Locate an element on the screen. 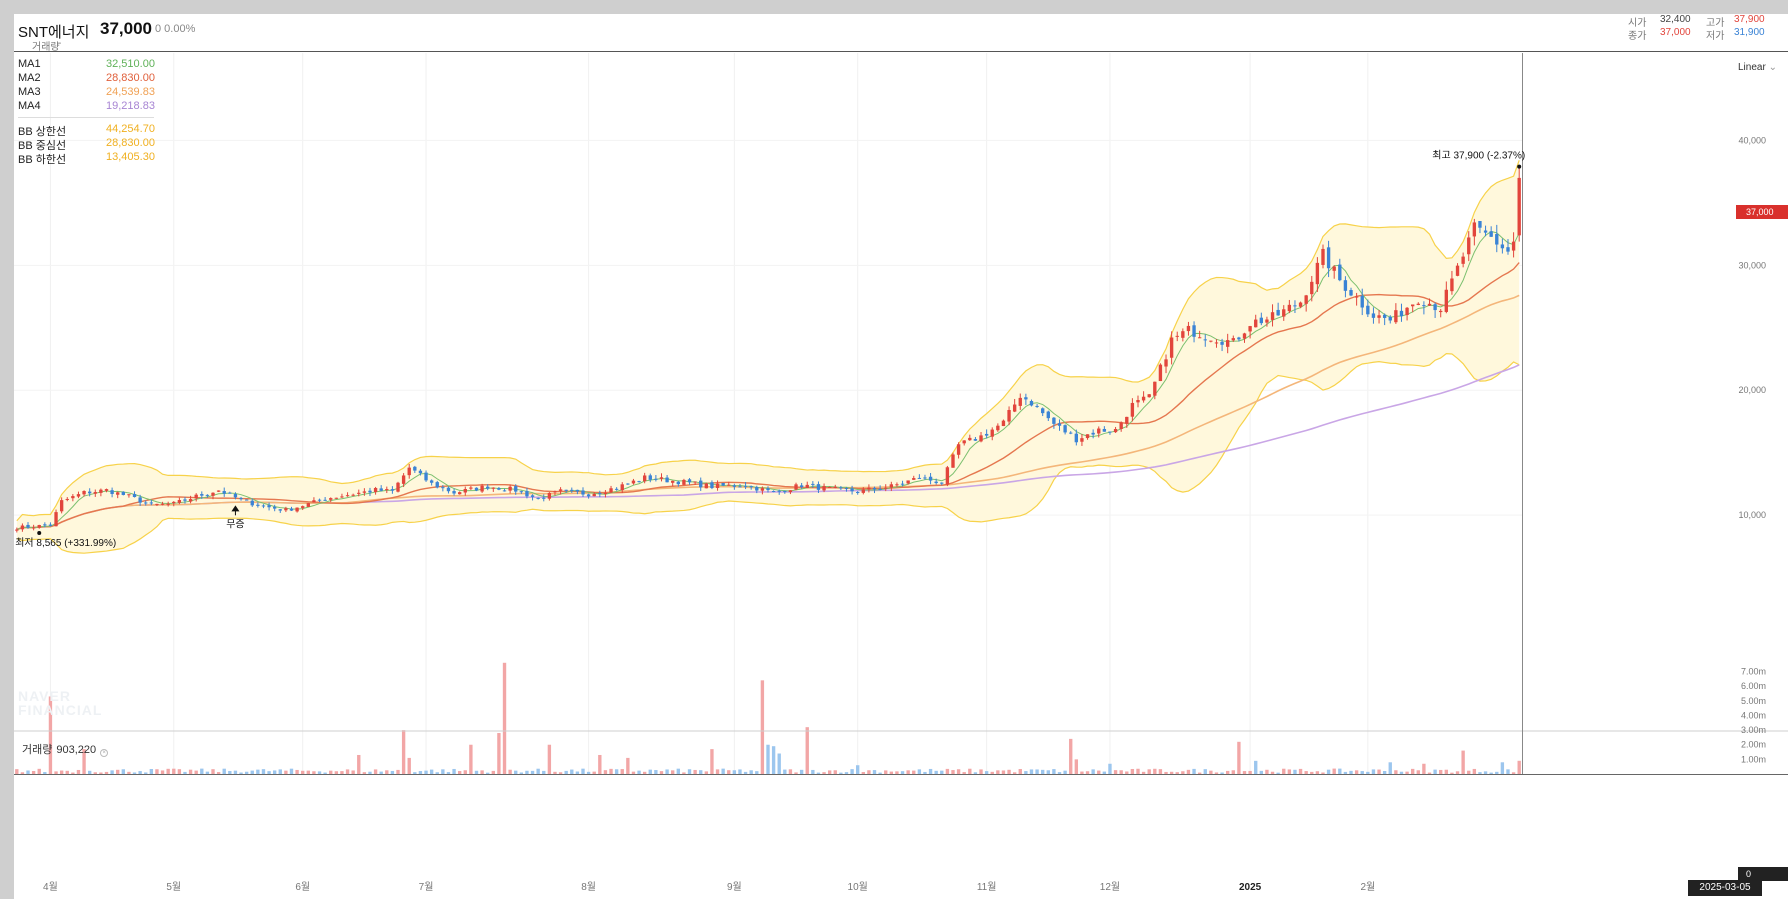 This screenshot has width=1788, height=899. last-price-tag: 37,000 is located at coordinates (1762, 212).